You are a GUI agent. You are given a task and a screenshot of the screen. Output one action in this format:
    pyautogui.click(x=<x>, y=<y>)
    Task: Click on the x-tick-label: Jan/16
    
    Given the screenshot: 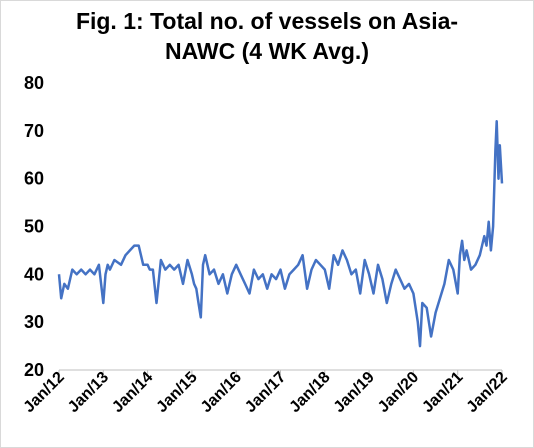 What is the action you would take?
    pyautogui.click(x=221, y=392)
    